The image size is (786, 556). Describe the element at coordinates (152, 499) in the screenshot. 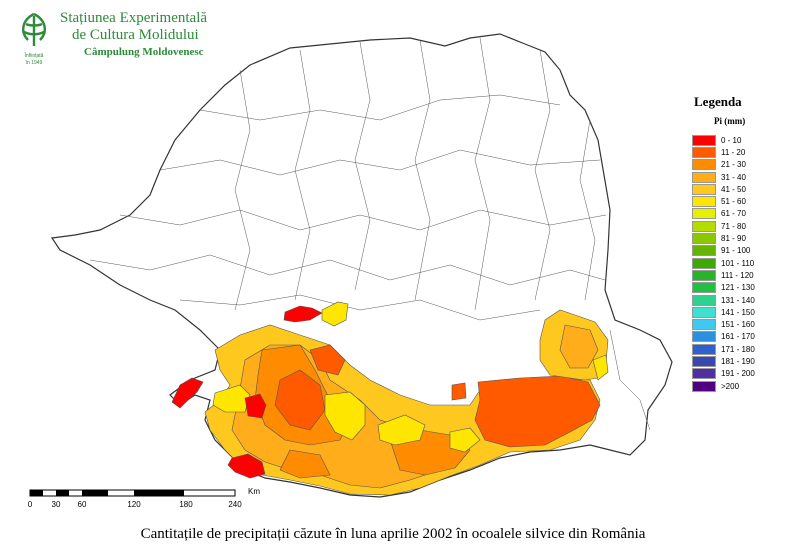

I see `scale-bar: Km 0 30 60 120 180 240` at that location.